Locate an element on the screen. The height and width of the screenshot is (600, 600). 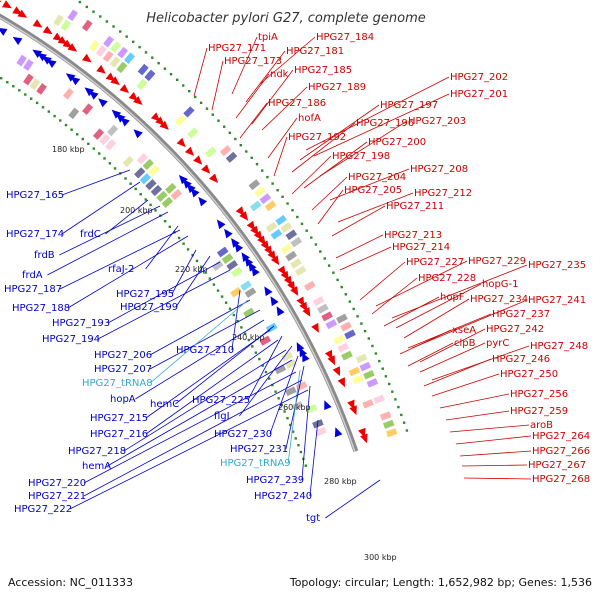
gene-label-forward: HPG27_259 is located at coordinates (539, 411).